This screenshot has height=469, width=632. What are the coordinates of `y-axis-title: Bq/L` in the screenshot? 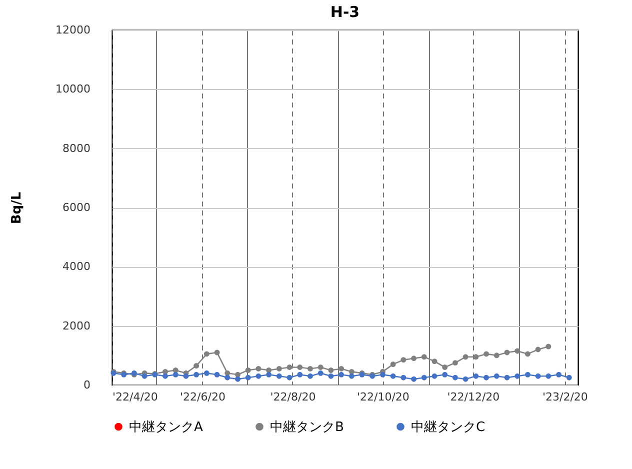 It's located at (17, 208).